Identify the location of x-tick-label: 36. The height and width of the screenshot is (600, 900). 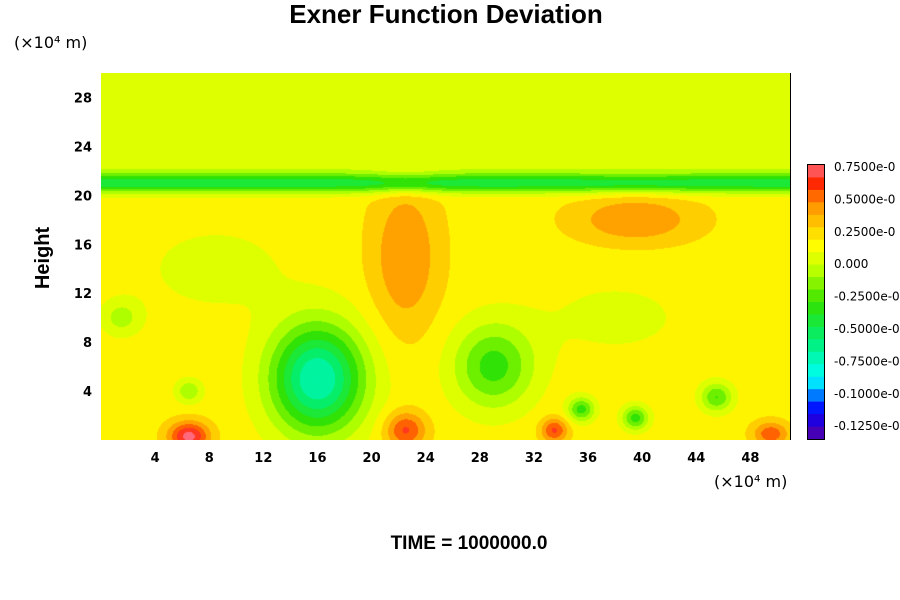
(588, 458).